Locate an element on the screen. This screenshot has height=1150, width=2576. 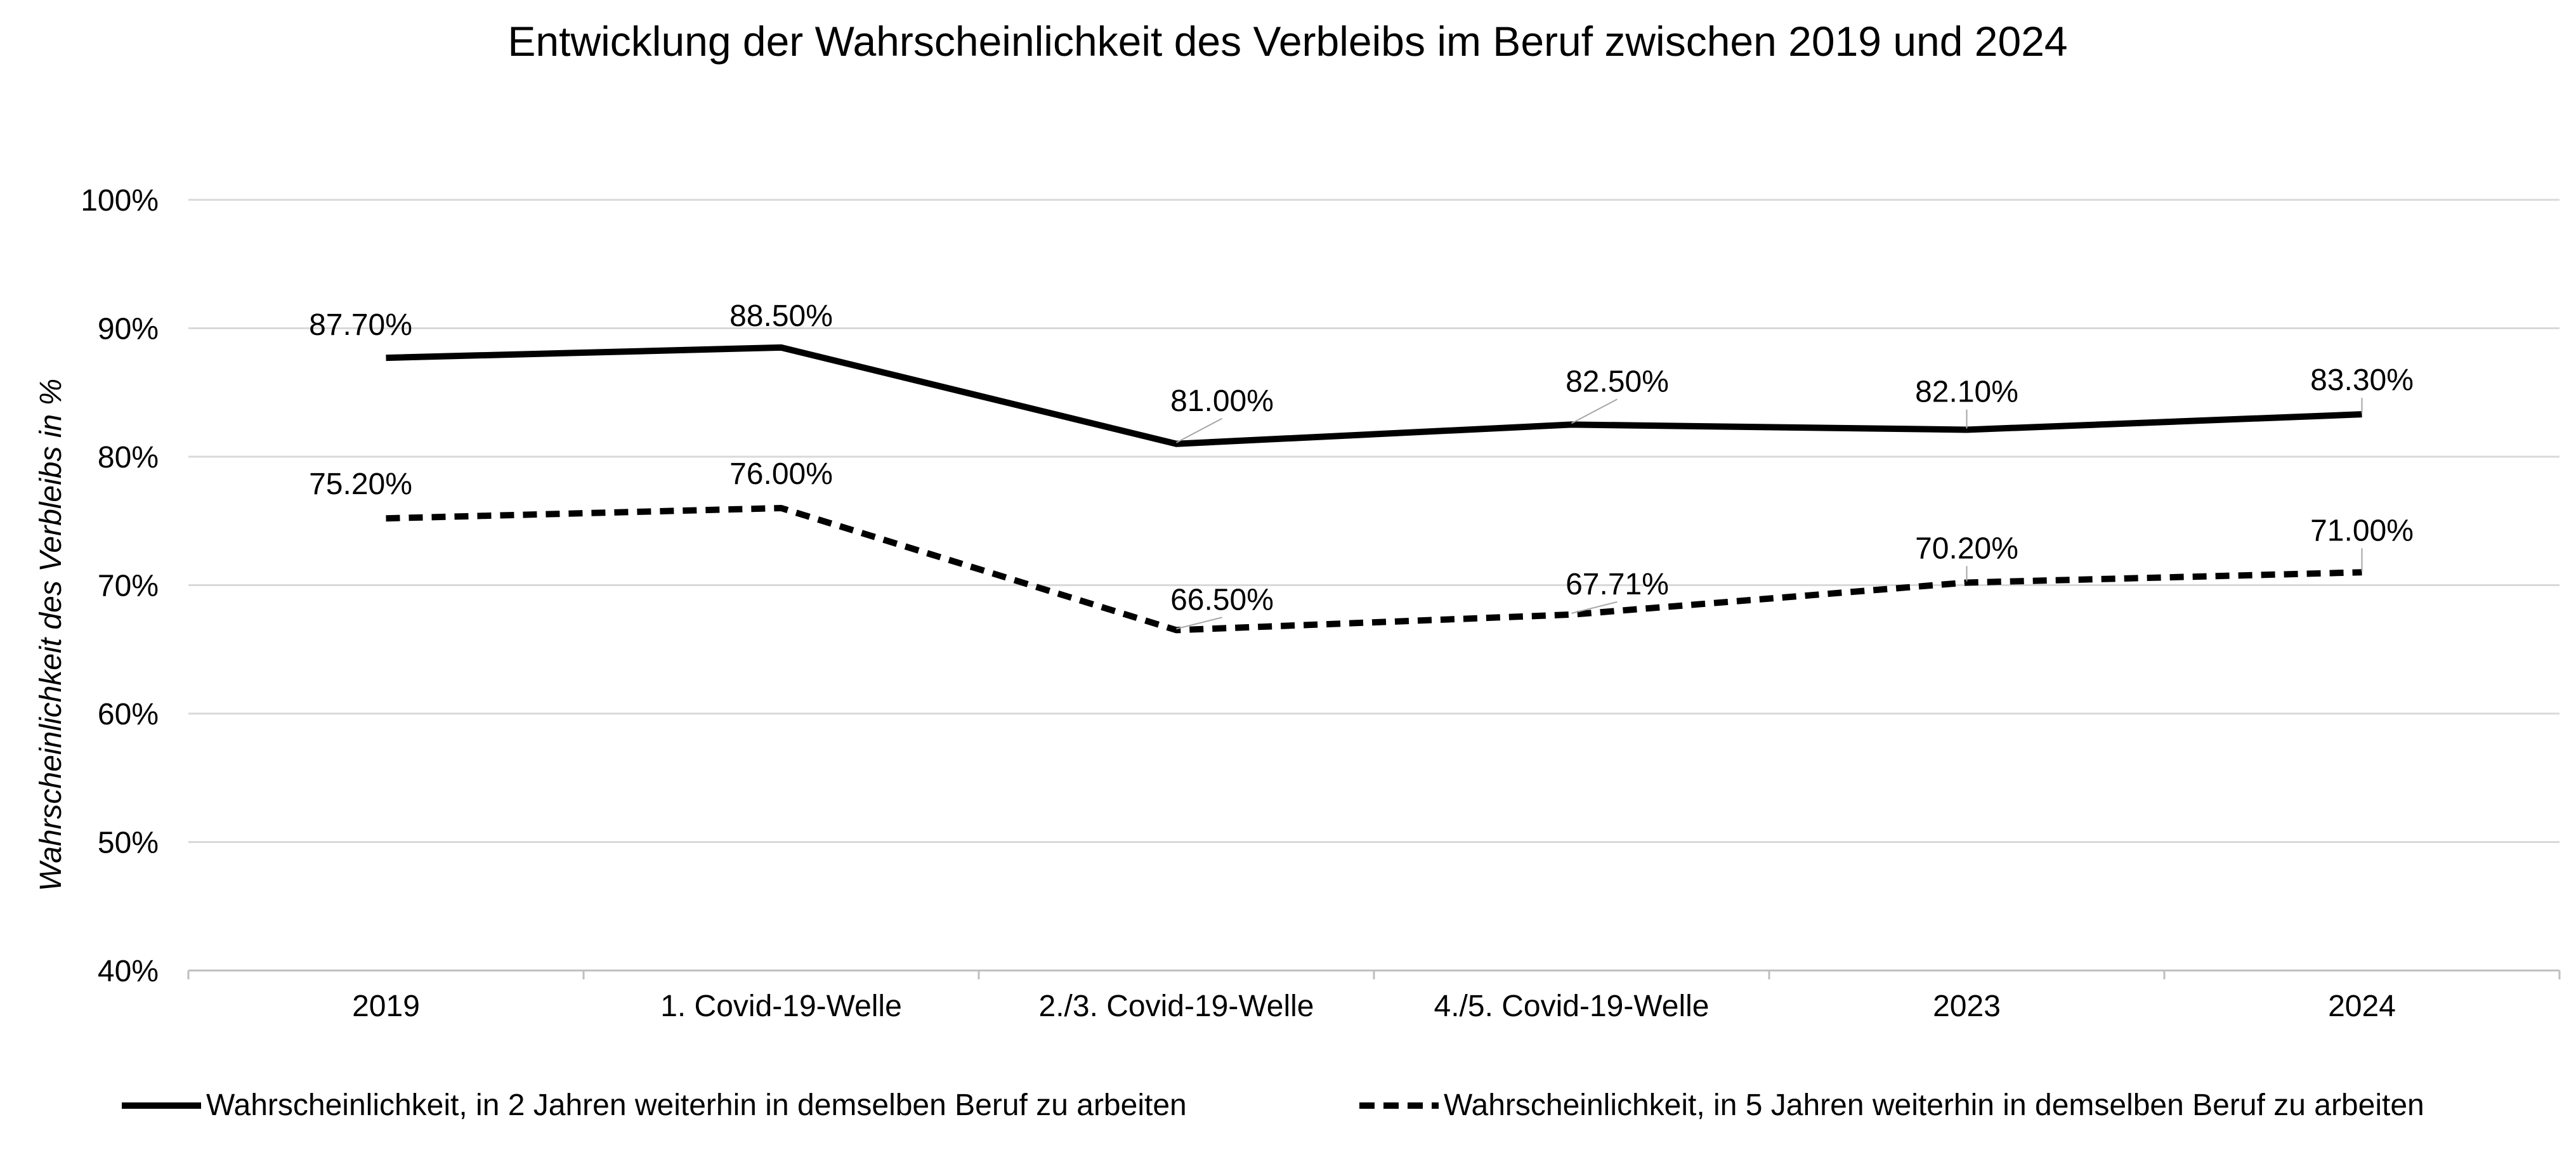
x-tick-label: 2024 is located at coordinates (2362, 1006).